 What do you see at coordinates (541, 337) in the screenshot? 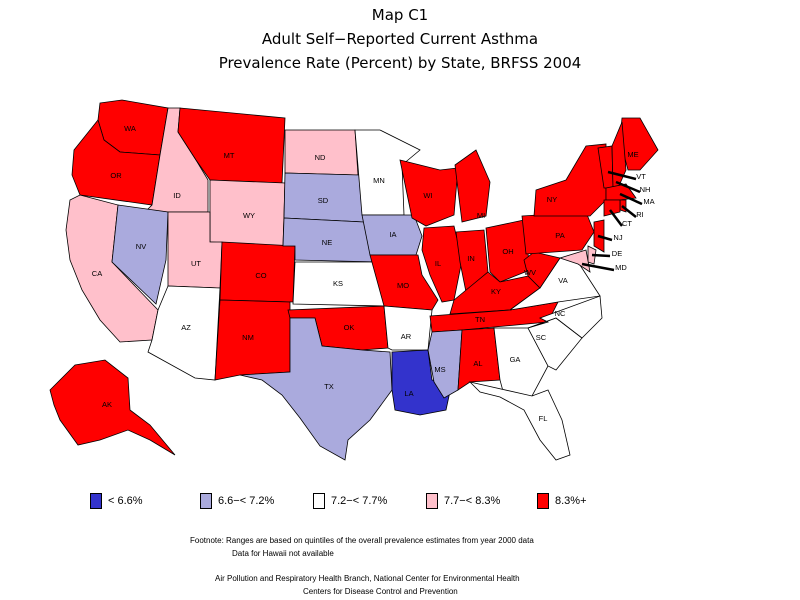
I see `state-label-sc: SC` at bounding box center [541, 337].